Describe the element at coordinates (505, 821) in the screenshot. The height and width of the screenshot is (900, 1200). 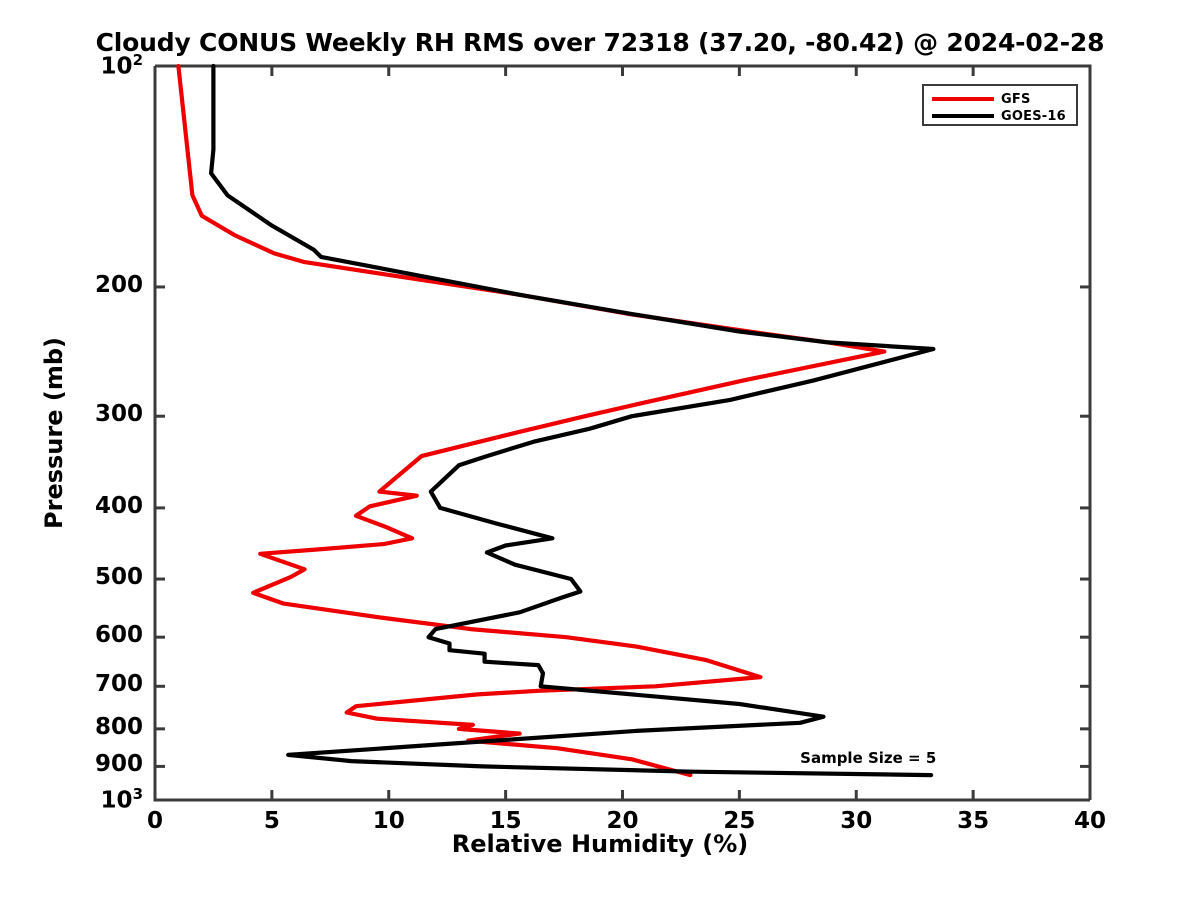
I see `x-tick-label: 15` at that location.